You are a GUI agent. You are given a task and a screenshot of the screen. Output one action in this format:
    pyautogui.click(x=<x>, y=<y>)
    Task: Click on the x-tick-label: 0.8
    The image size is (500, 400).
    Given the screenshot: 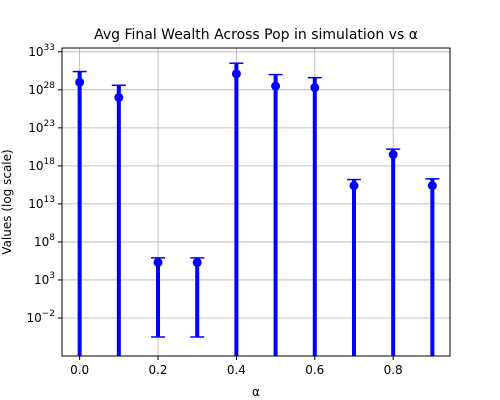 What is the action you would take?
    pyautogui.click(x=393, y=370)
    